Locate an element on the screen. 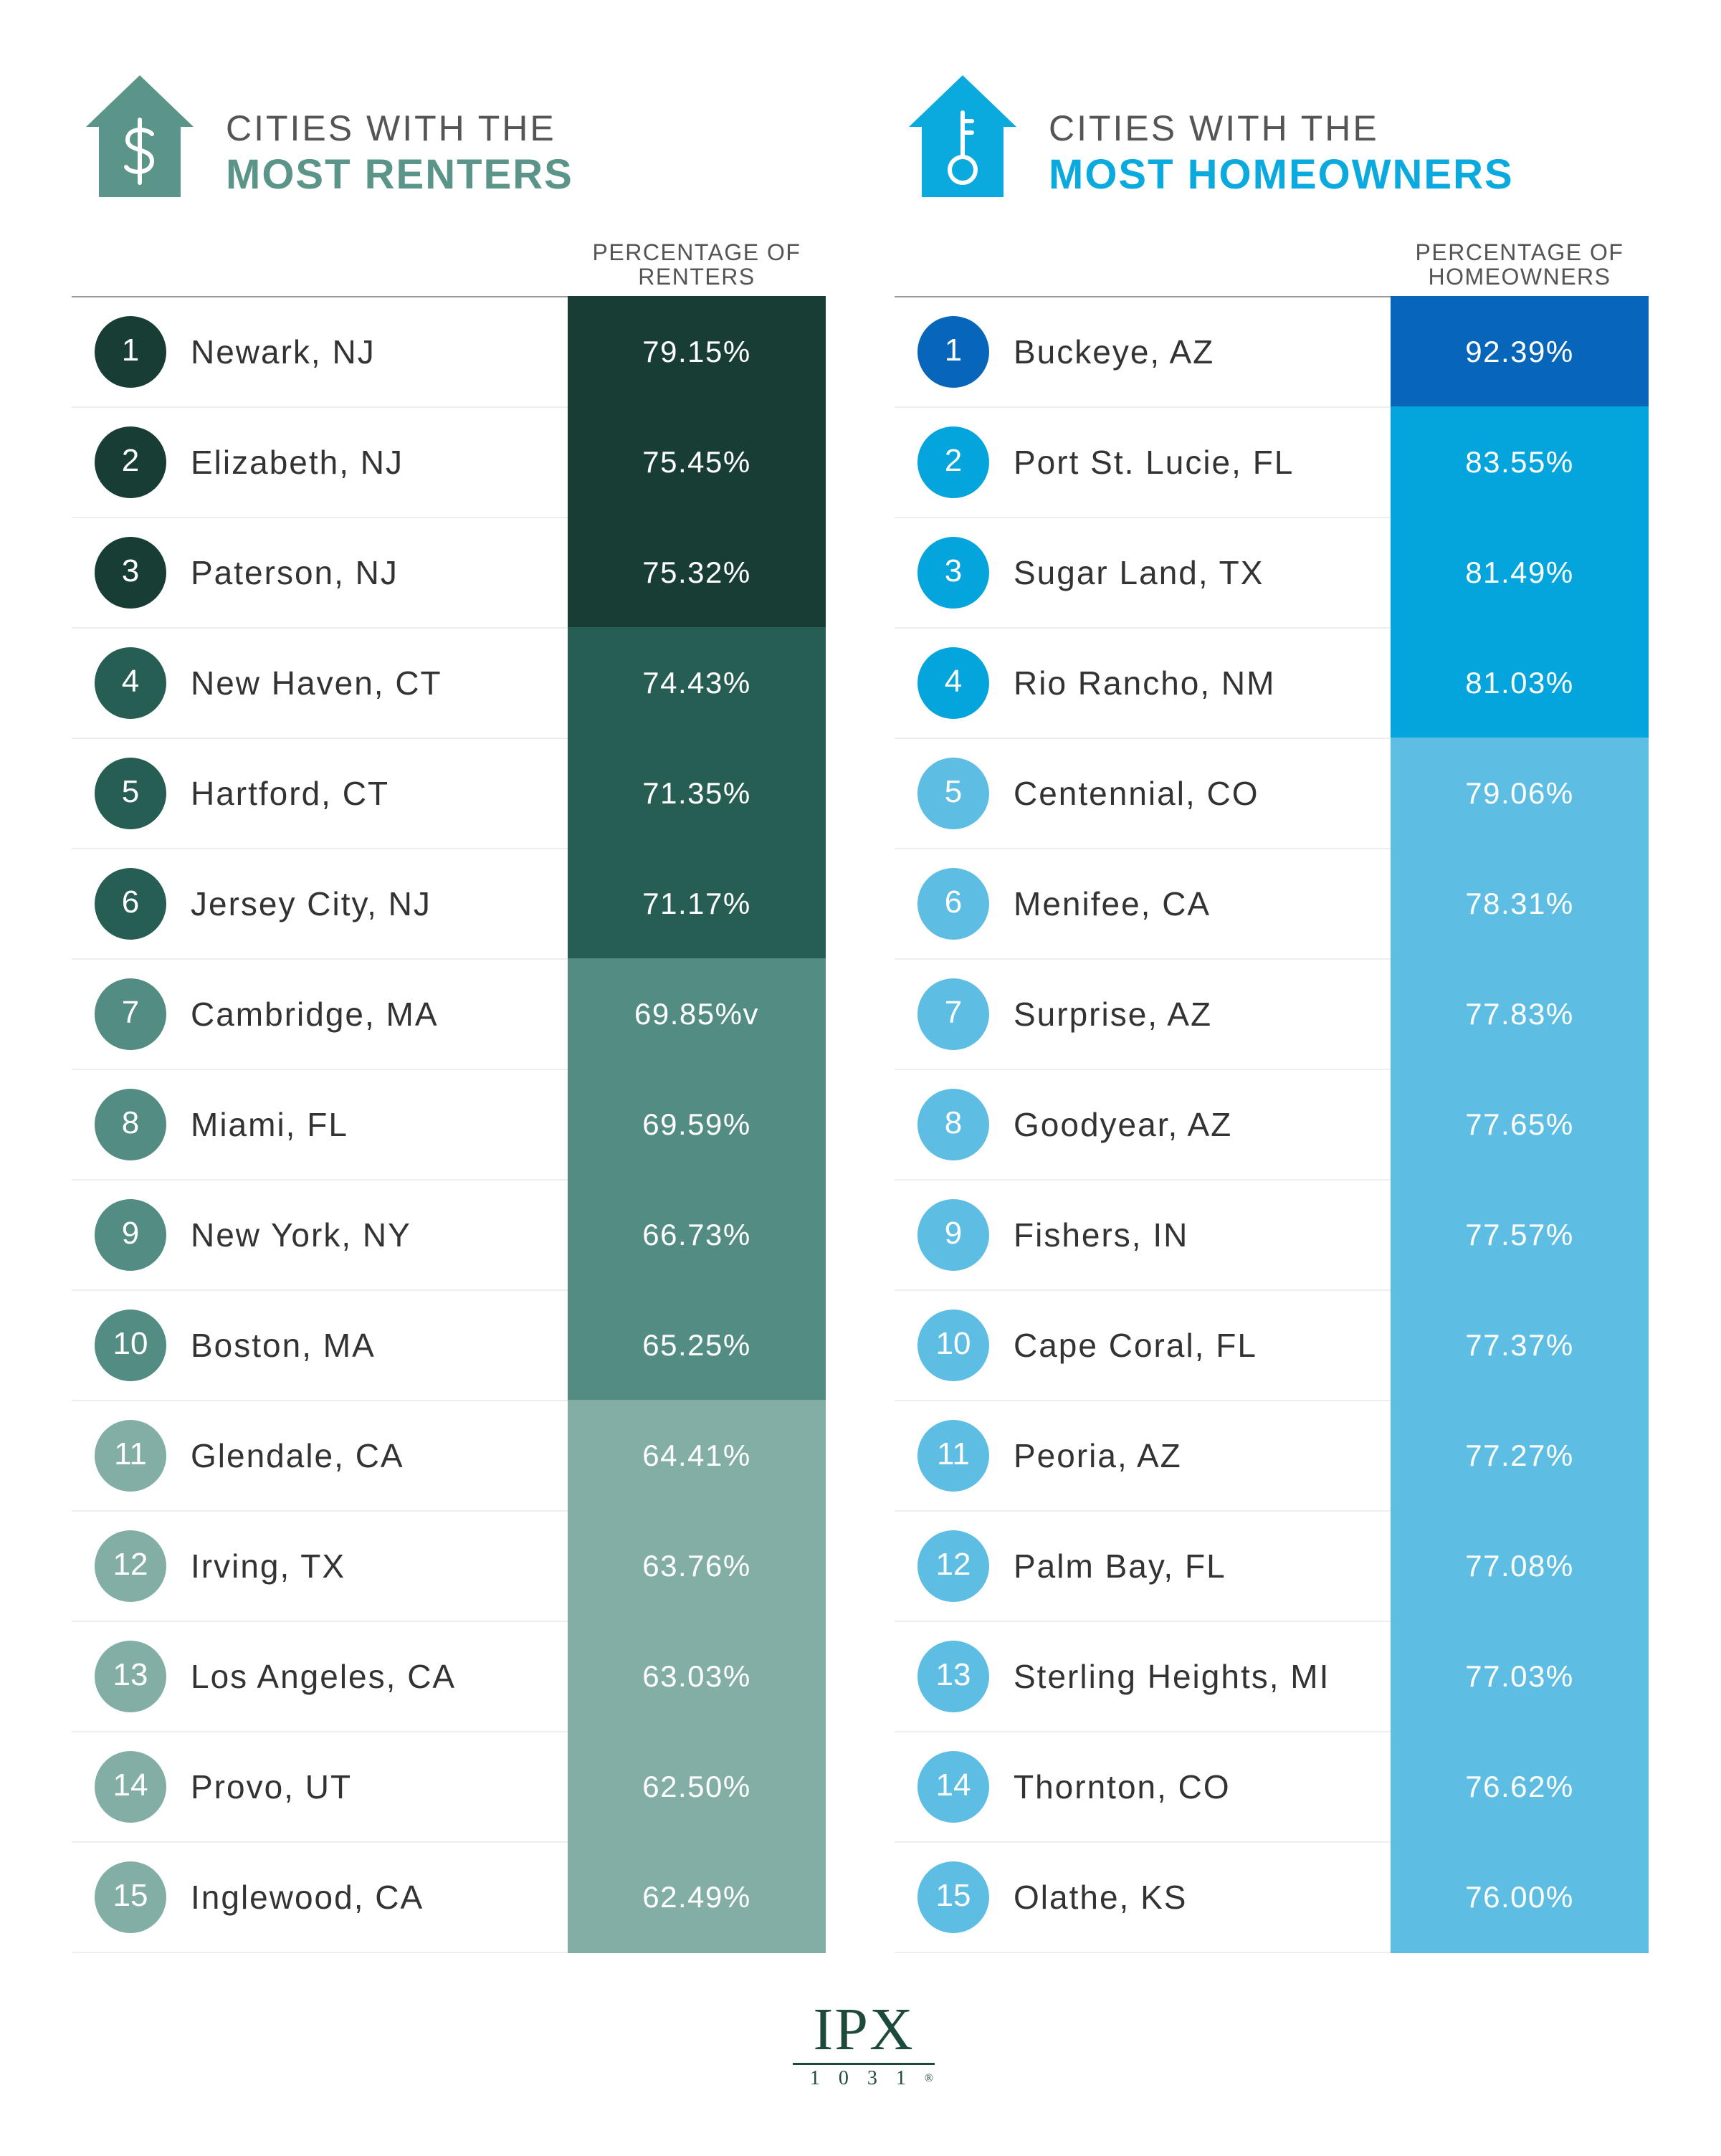  renters-percentage-cell: 64.41% is located at coordinates (697, 1456).